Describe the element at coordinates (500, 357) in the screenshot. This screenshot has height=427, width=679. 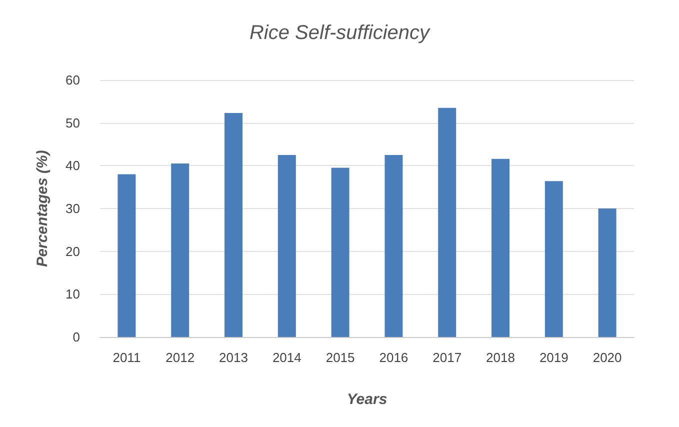
I see `x-tick-label: 2018` at that location.